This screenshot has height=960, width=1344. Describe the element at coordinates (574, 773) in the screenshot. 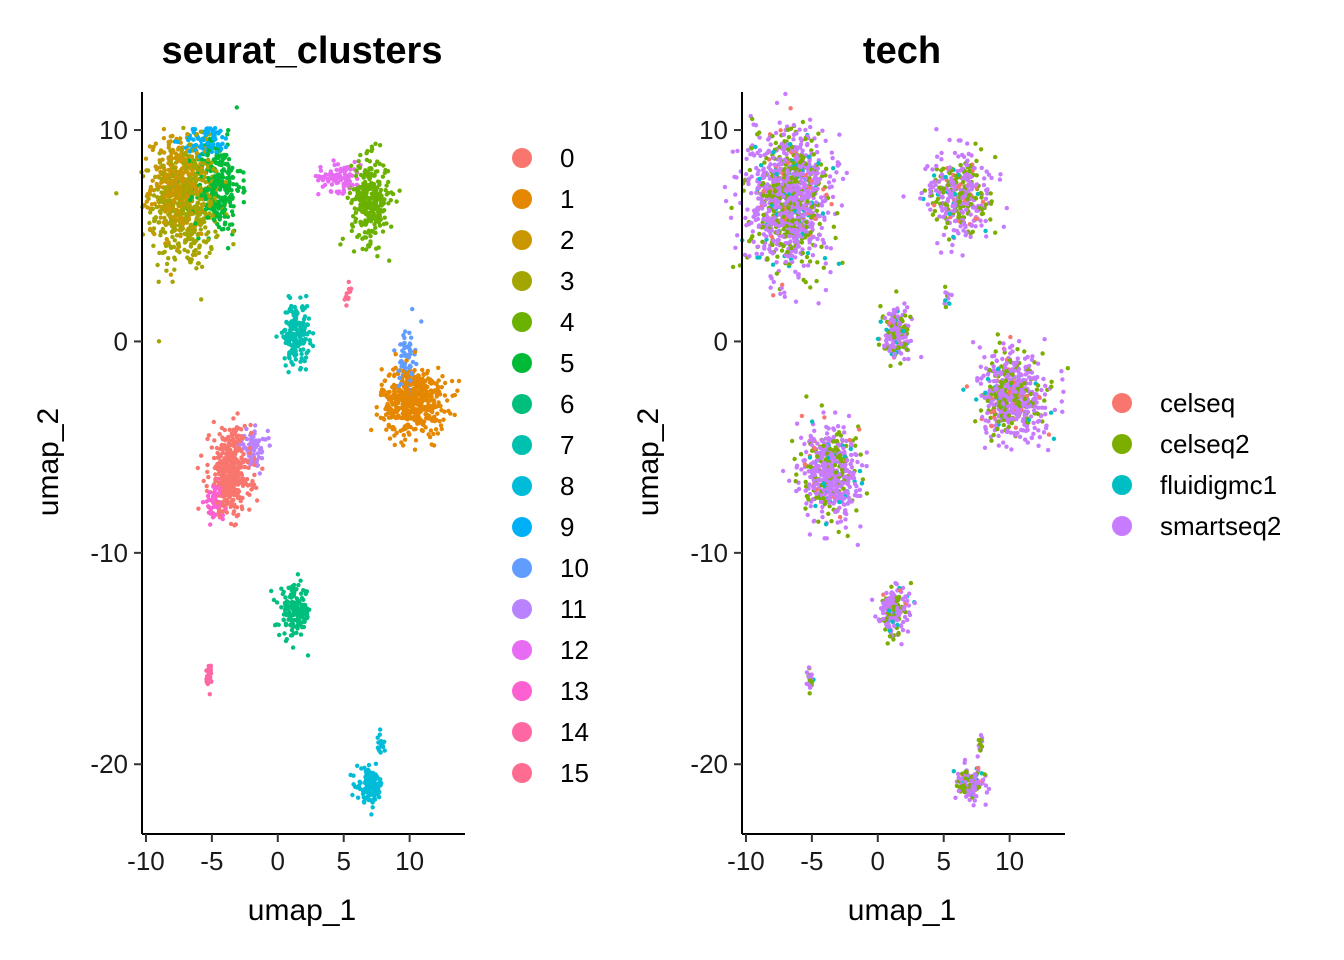

I see `legend-label: 15` at that location.